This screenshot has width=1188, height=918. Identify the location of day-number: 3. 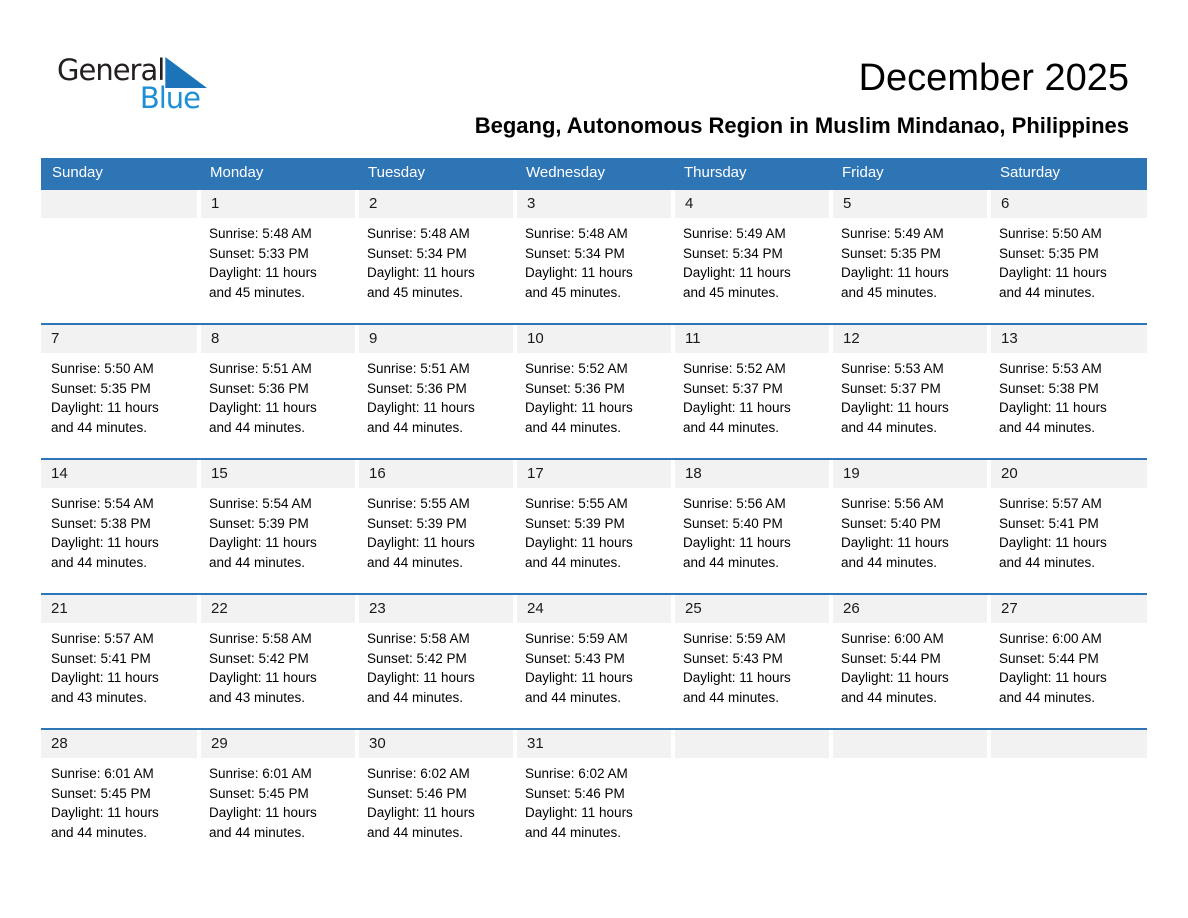
(594, 204).